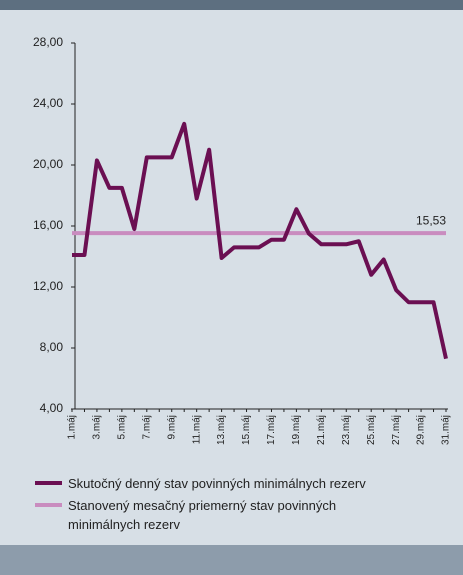 The image size is (463, 575). I want to click on x-tick-label: 17.máj, so click(271, 430).